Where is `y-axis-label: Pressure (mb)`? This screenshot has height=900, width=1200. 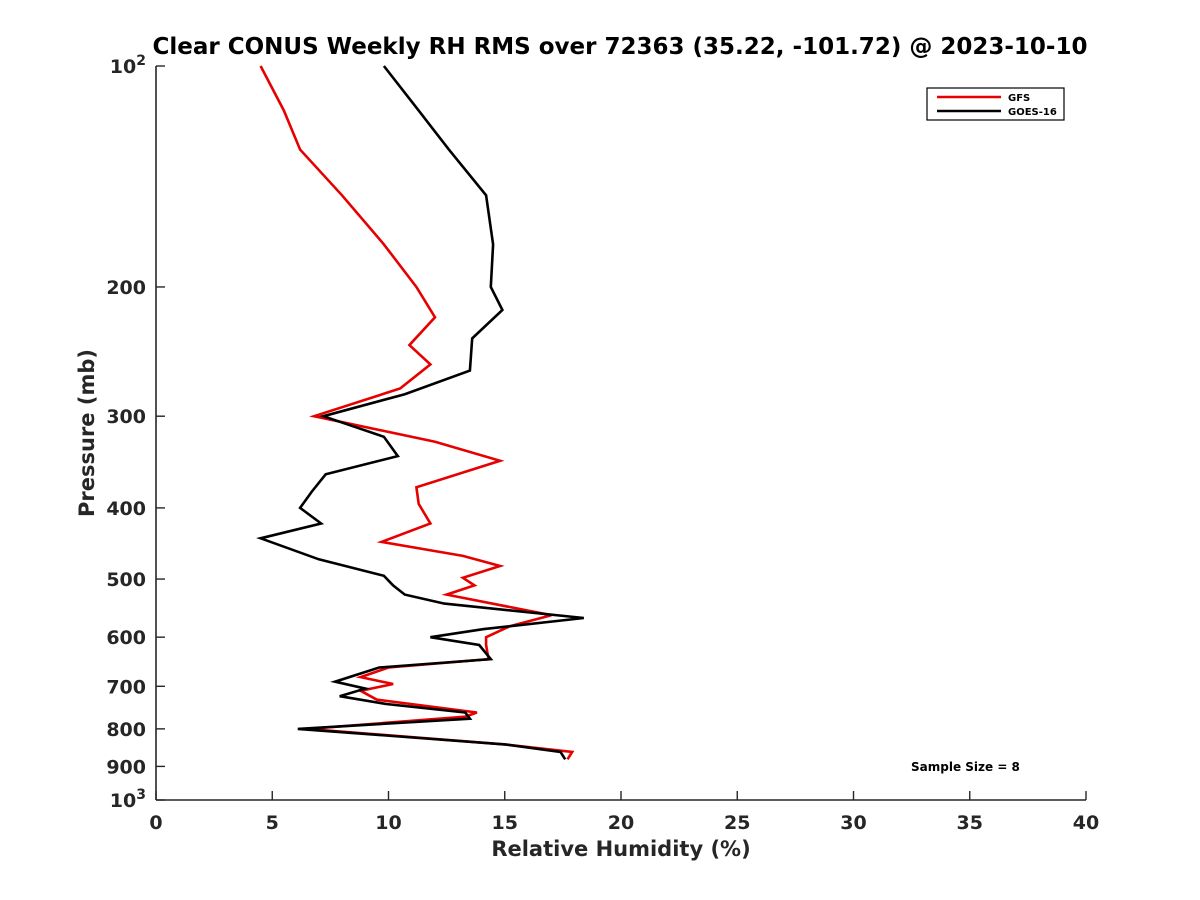
y-axis-label: Pressure (mb) is located at coordinates (87, 433).